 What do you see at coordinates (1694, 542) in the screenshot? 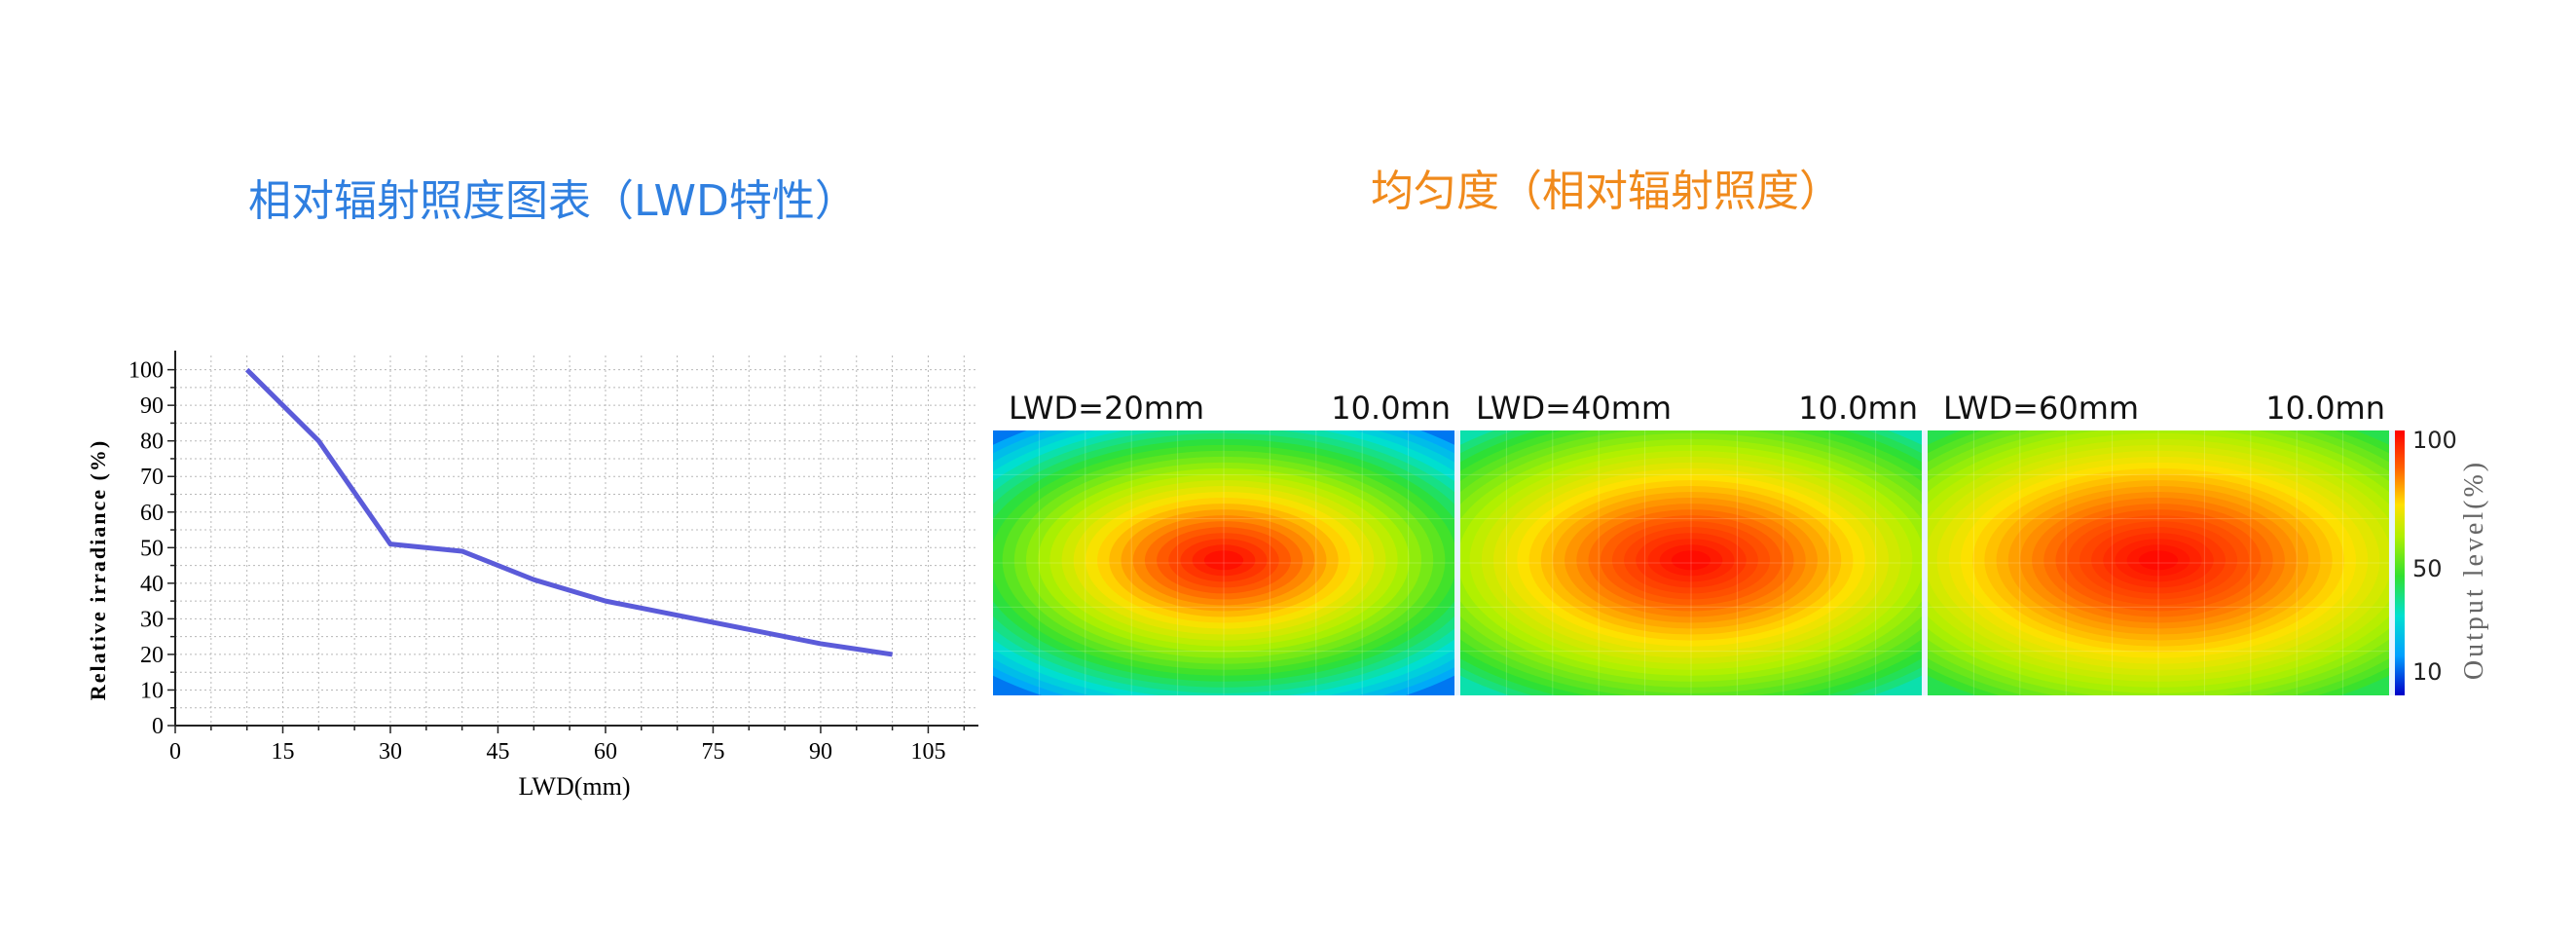
I see `heatmap-panel: LWD=40mm 10.0mn` at bounding box center [1694, 542].